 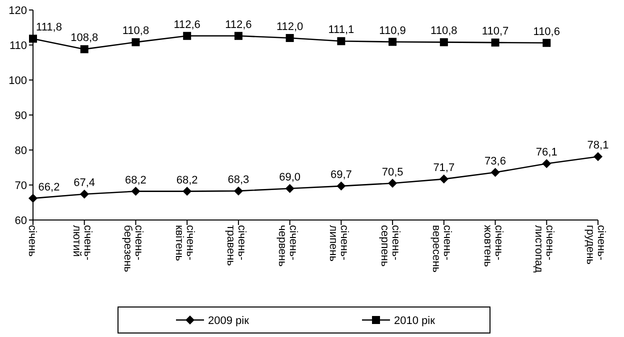 I want to click on data-label: 71,7, so click(x=444, y=168).